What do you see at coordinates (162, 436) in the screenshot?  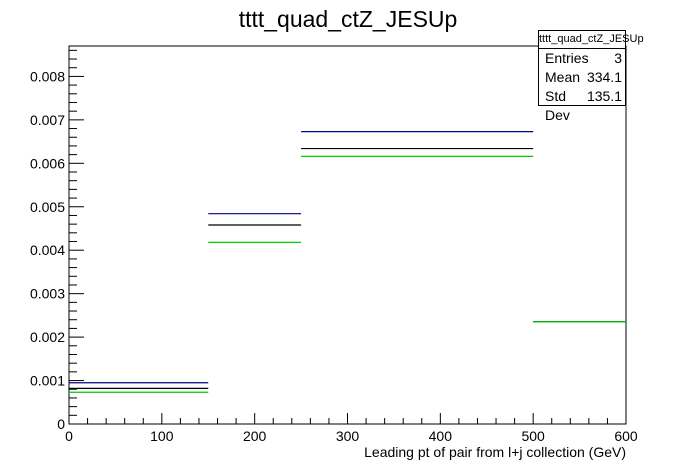 I see `x-tick-label: 100` at bounding box center [162, 436].